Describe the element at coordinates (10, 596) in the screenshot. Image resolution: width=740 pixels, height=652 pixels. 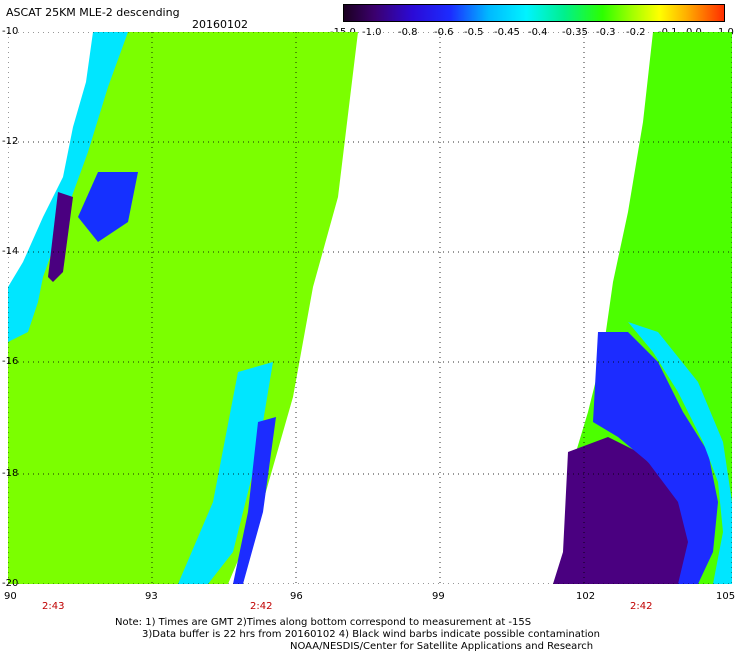
I see `lon-label: 90` at that location.